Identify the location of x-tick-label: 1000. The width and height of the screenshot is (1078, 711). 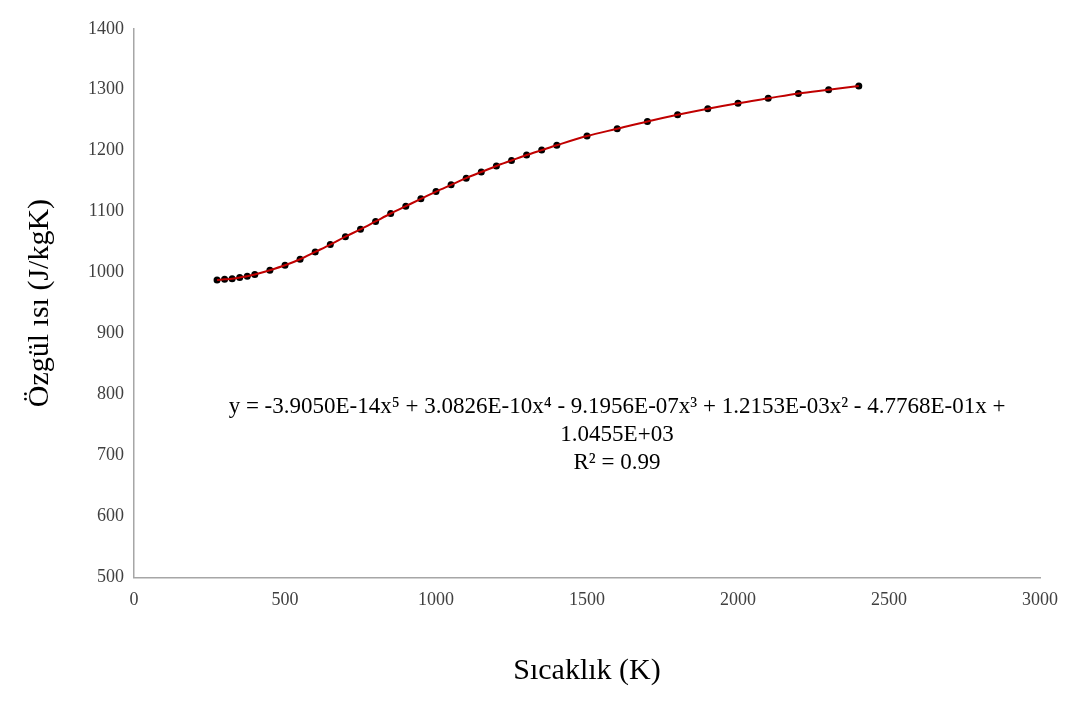
(436, 598).